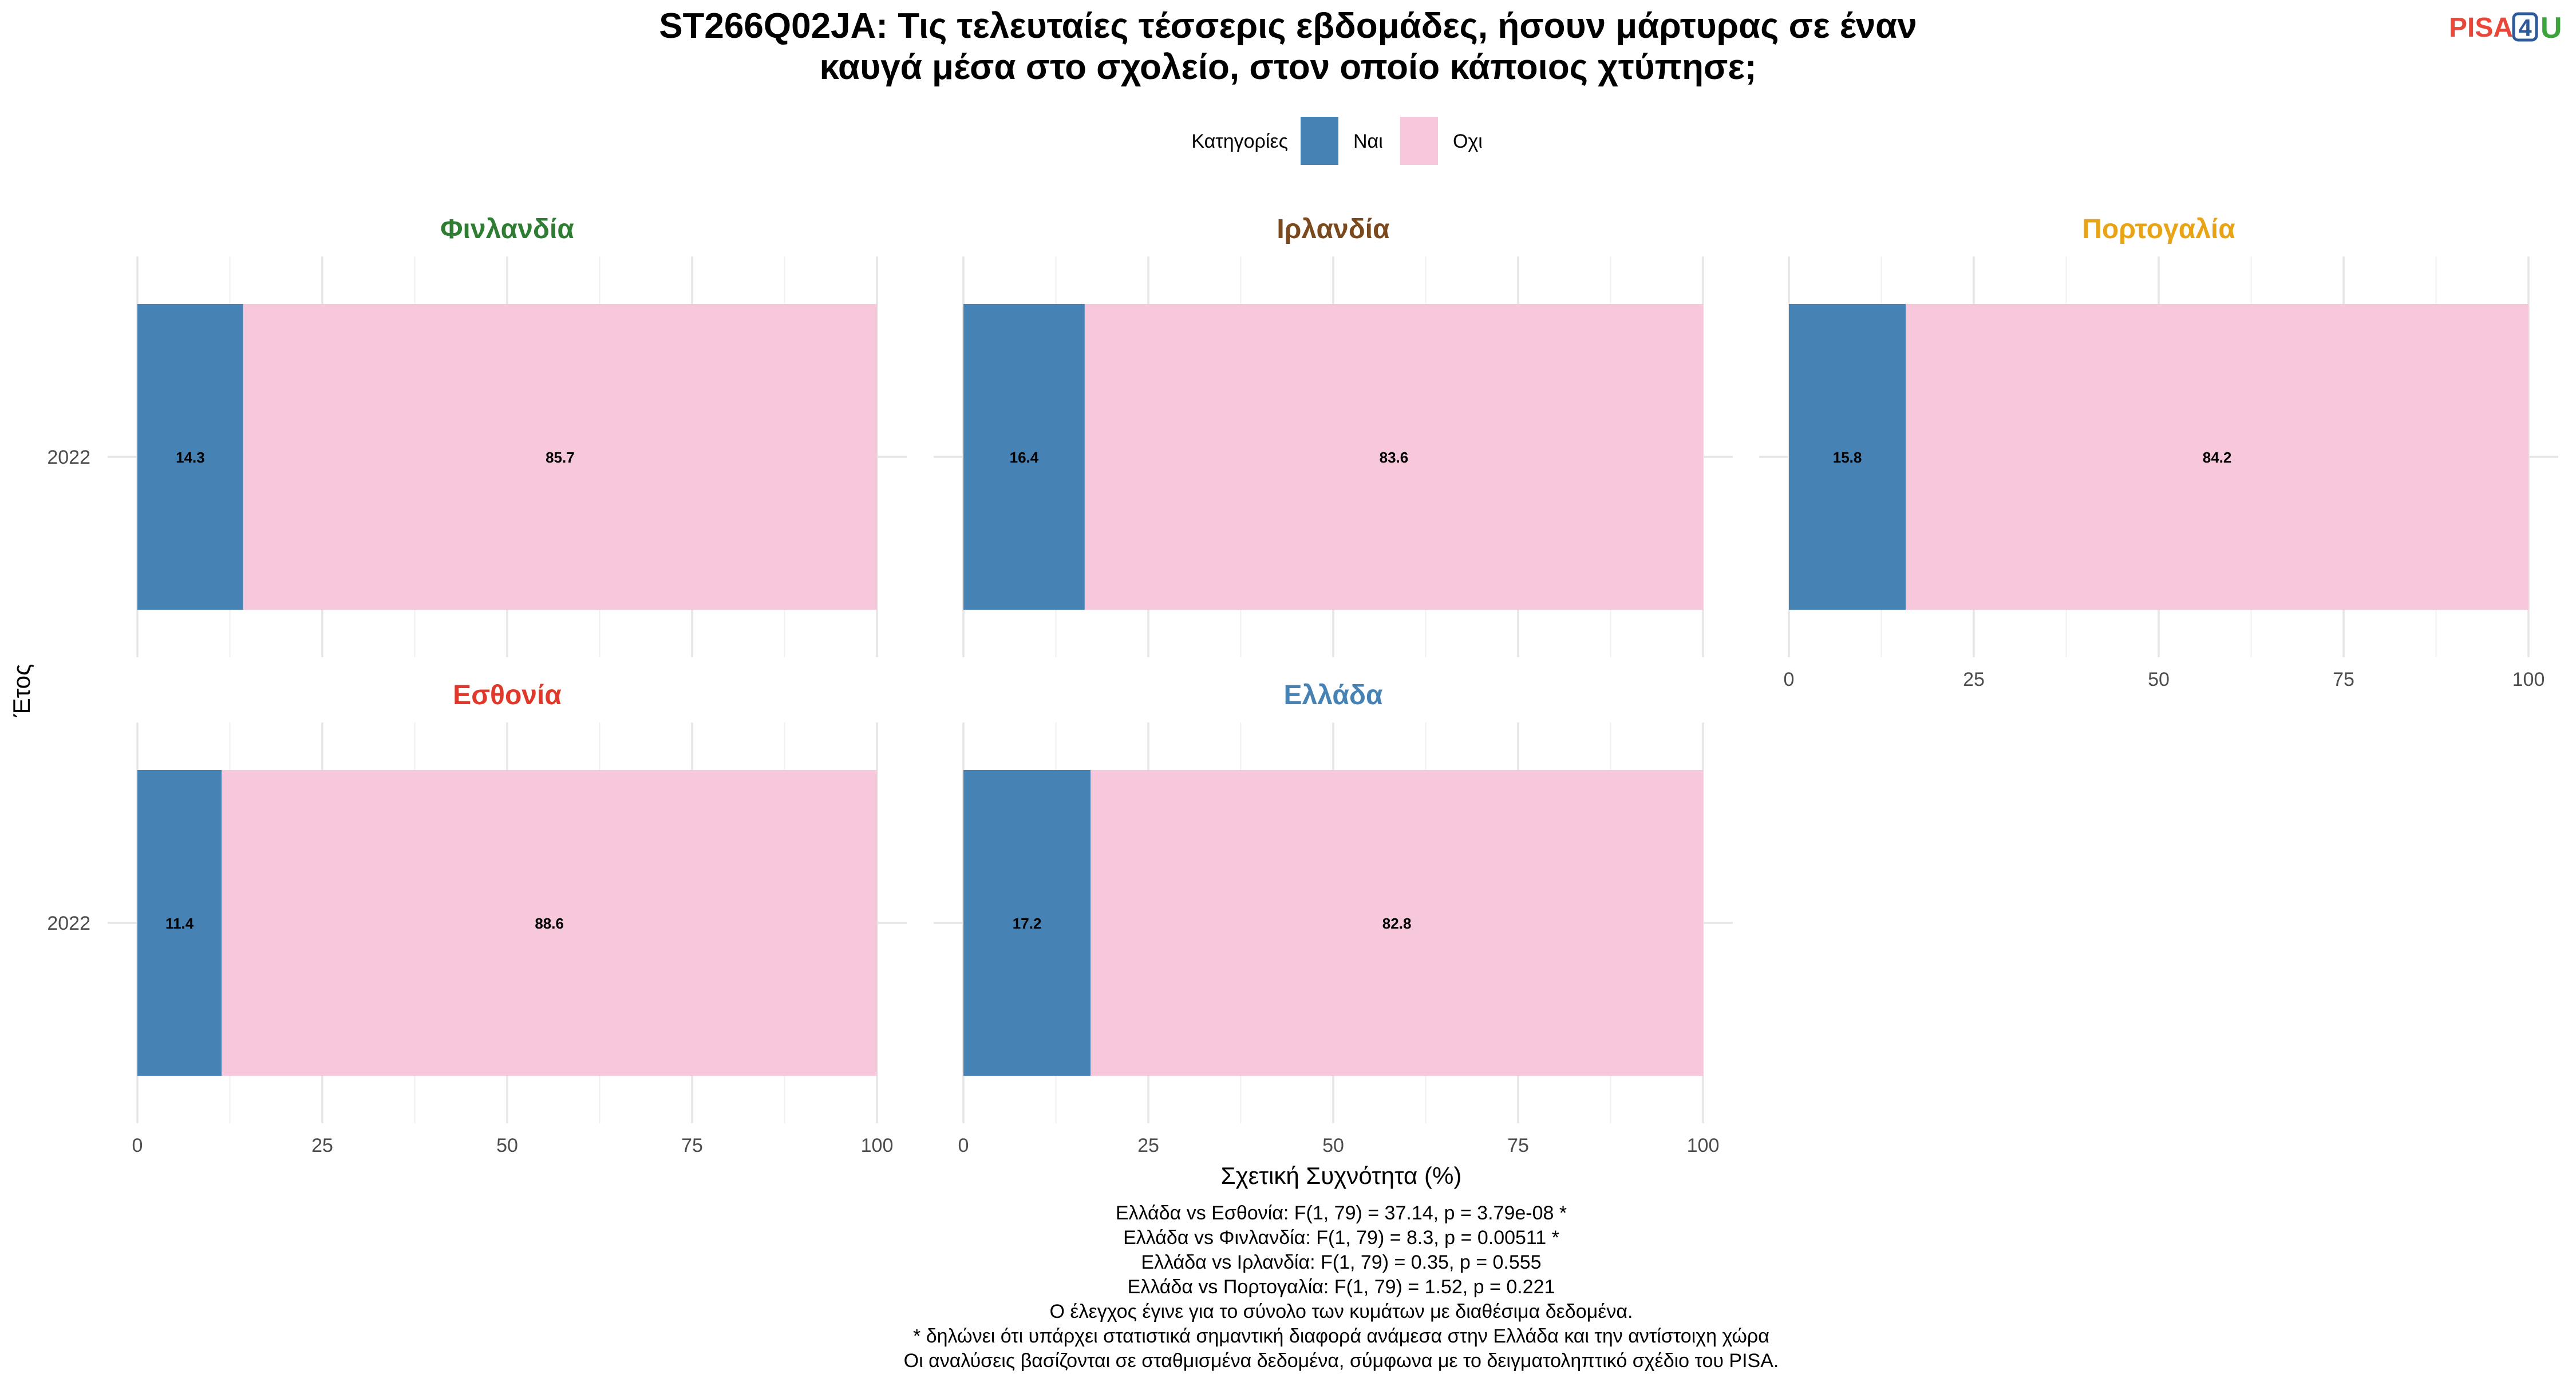 The width and height of the screenshot is (2576, 1374). I want to click on bar-value-label: 83.6, so click(1394, 457).